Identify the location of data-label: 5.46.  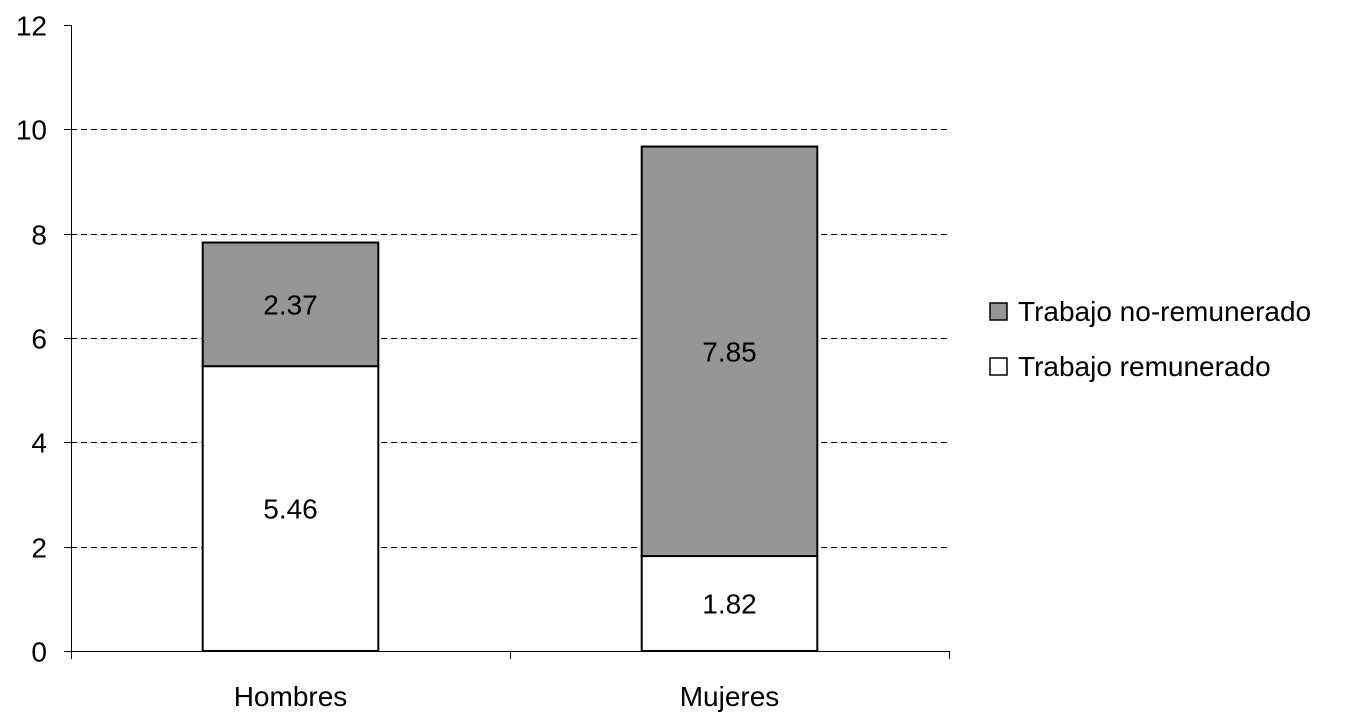
(290, 509).